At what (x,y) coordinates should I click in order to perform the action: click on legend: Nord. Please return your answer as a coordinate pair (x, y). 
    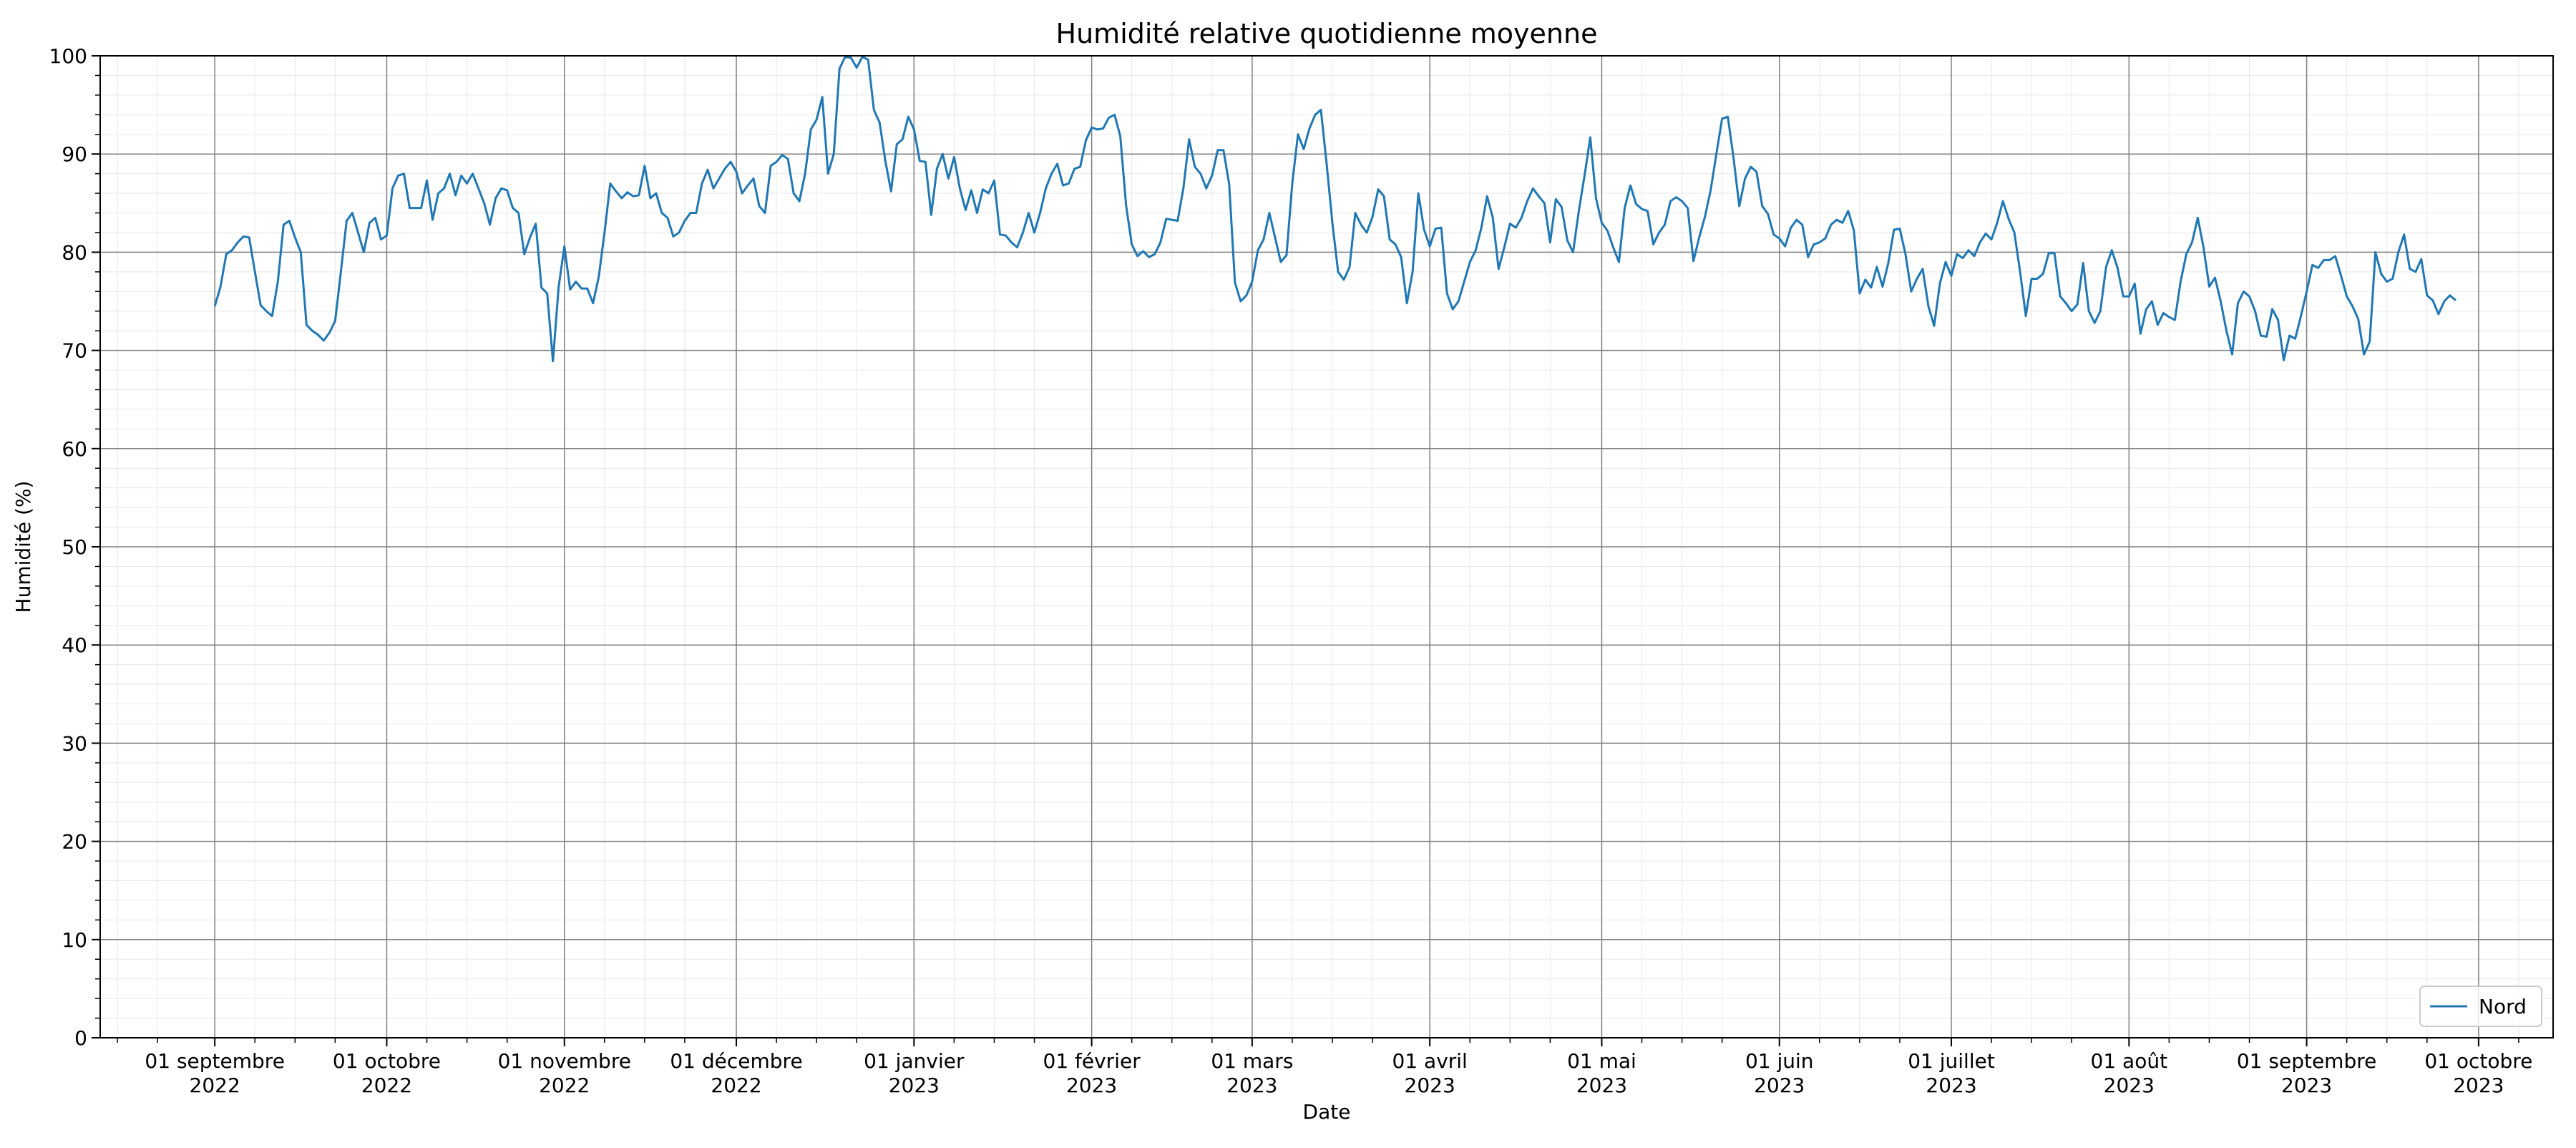
    Looking at the image, I should click on (2480, 1007).